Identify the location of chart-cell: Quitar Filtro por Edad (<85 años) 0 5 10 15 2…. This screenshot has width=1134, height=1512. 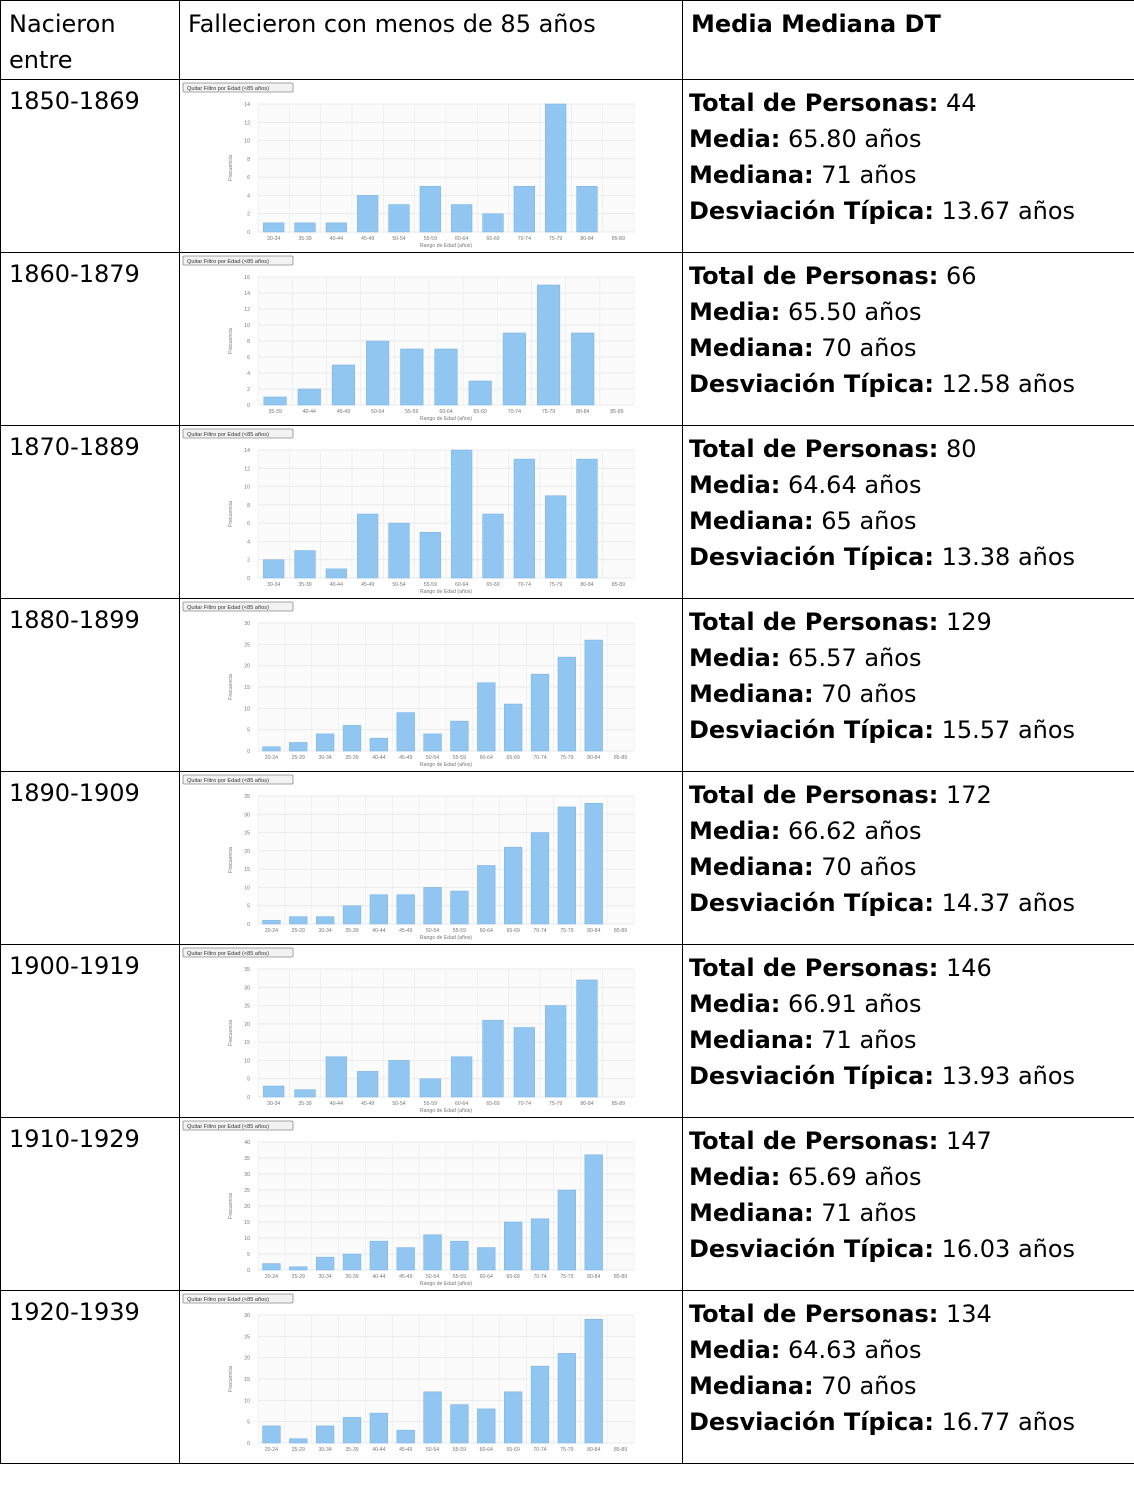
(431, 1377).